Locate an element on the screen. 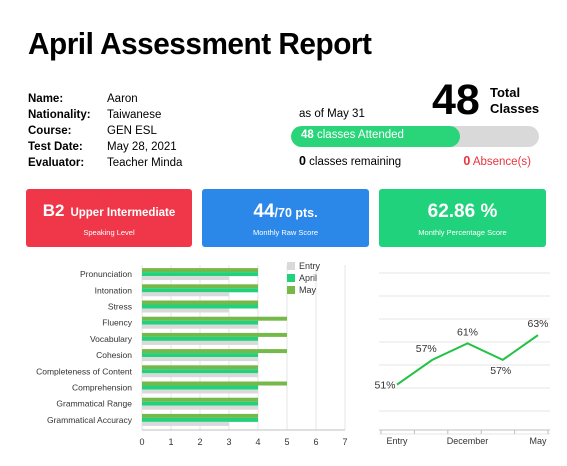 The image size is (567, 466). percentage-score-card: 62.86 % Monthly Percentage Score is located at coordinates (462, 218).